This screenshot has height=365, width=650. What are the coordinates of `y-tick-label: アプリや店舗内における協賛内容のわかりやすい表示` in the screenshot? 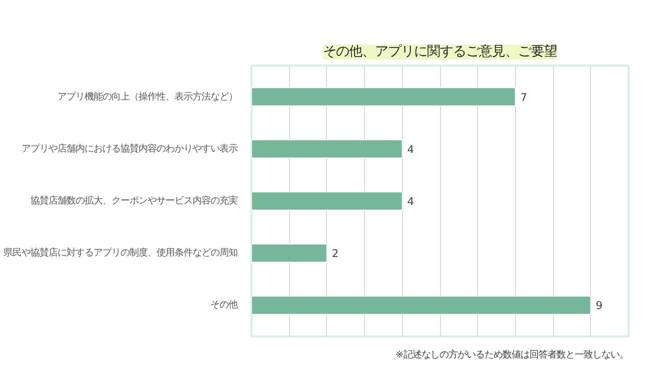 It's located at (130, 148).